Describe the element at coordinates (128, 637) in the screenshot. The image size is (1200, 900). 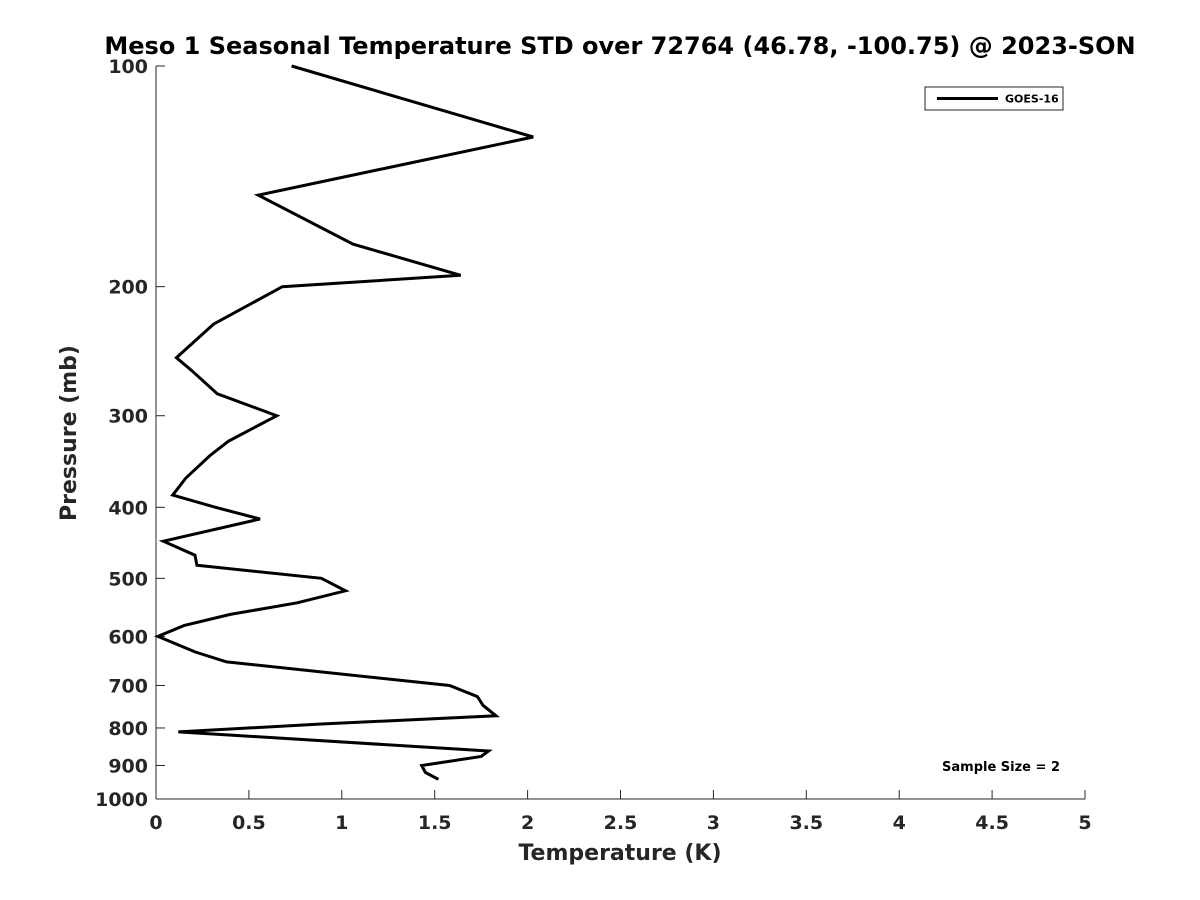
I see `y-tick-label: 600` at that location.